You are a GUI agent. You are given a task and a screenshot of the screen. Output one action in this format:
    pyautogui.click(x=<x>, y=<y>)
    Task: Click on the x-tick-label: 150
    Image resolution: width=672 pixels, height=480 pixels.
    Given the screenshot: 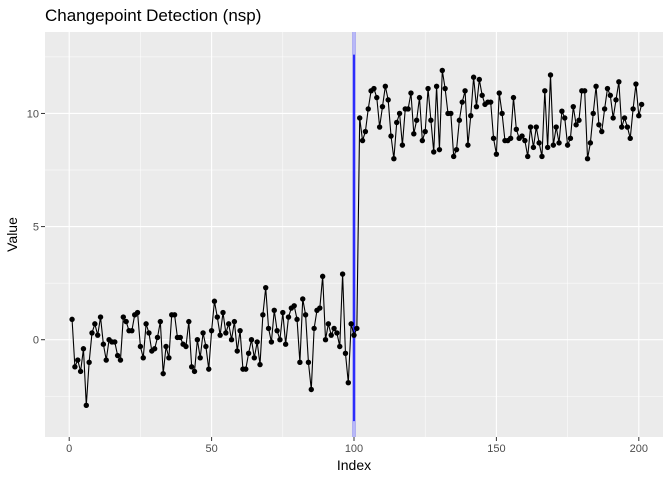 What is the action you would take?
    pyautogui.click(x=496, y=449)
    